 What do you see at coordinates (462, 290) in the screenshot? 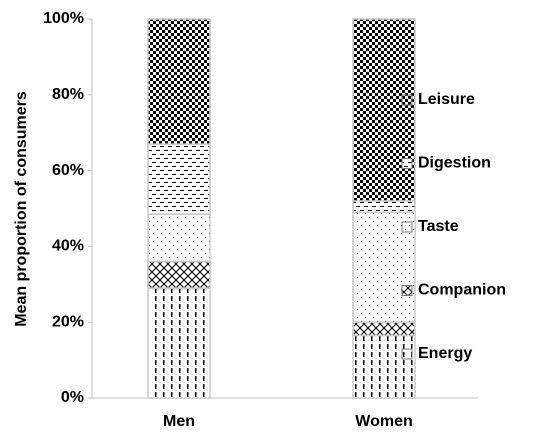
I see `legend-label: Companion` at bounding box center [462, 290].